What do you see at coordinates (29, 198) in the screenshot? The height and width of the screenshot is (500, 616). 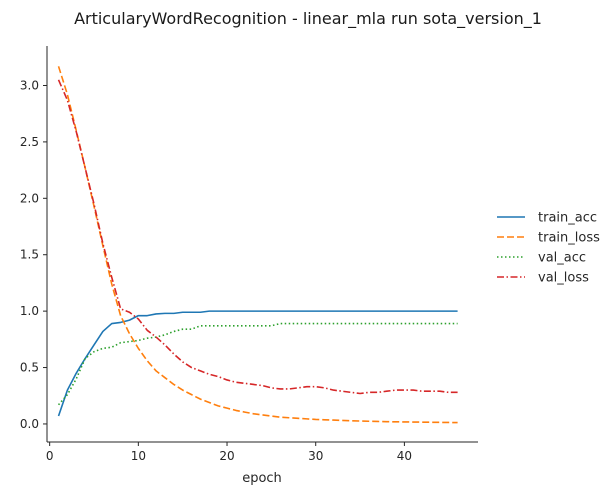 I see `y-tick-label: 2.0` at bounding box center [29, 198].